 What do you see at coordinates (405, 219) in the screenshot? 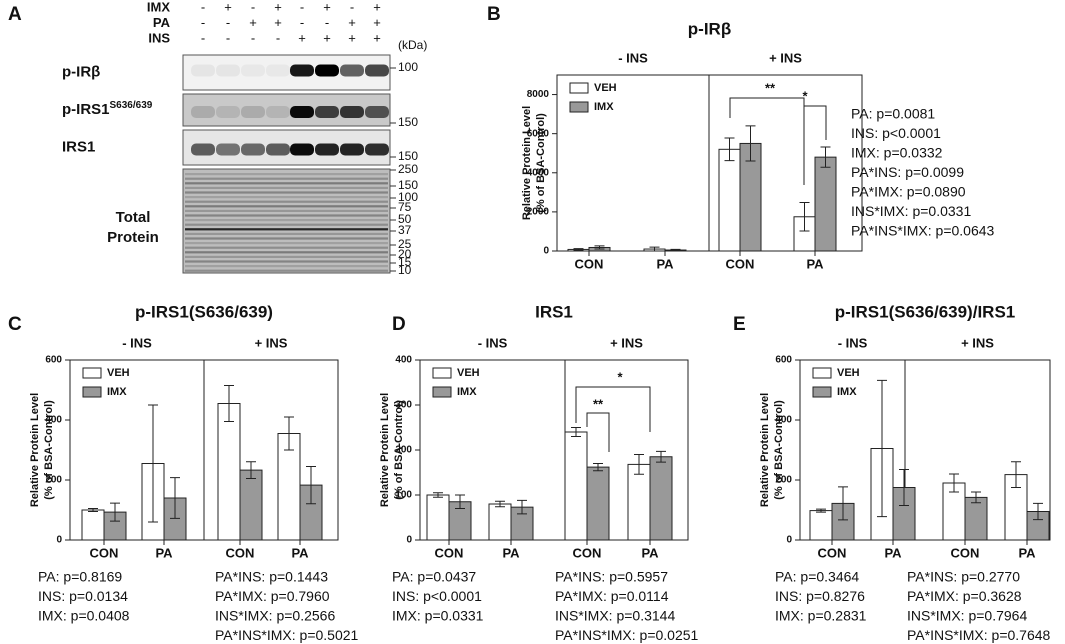
I see `kda-marker: 50` at bounding box center [405, 219].